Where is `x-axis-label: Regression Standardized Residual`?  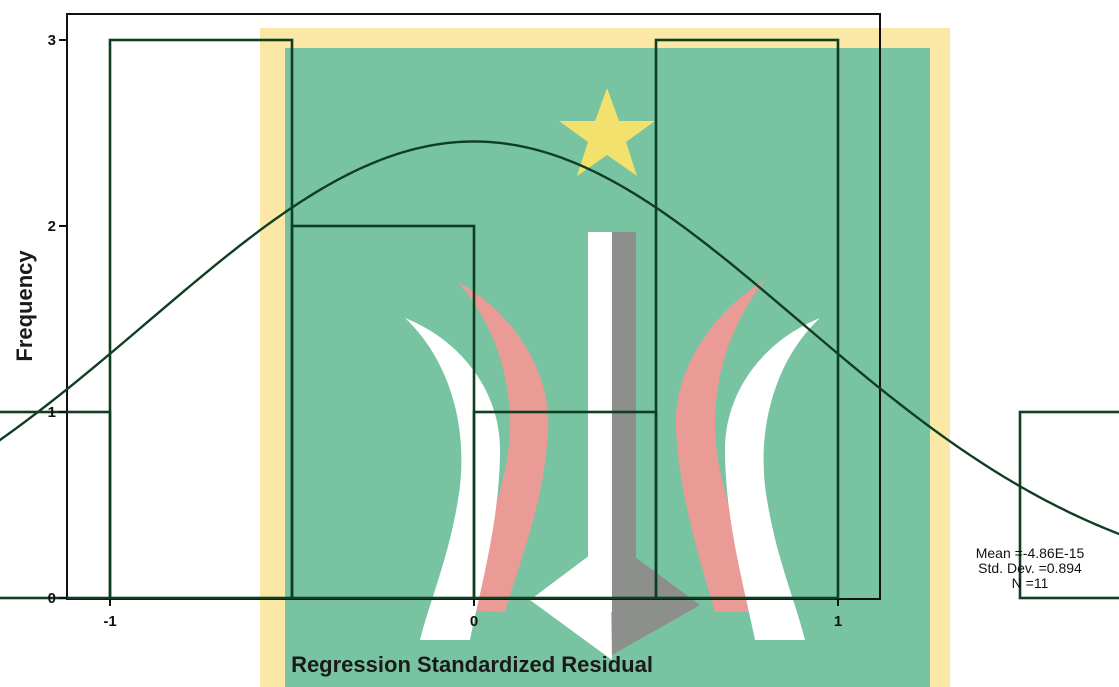
x-axis-label: Regression Standardized Residual is located at coordinates (472, 664).